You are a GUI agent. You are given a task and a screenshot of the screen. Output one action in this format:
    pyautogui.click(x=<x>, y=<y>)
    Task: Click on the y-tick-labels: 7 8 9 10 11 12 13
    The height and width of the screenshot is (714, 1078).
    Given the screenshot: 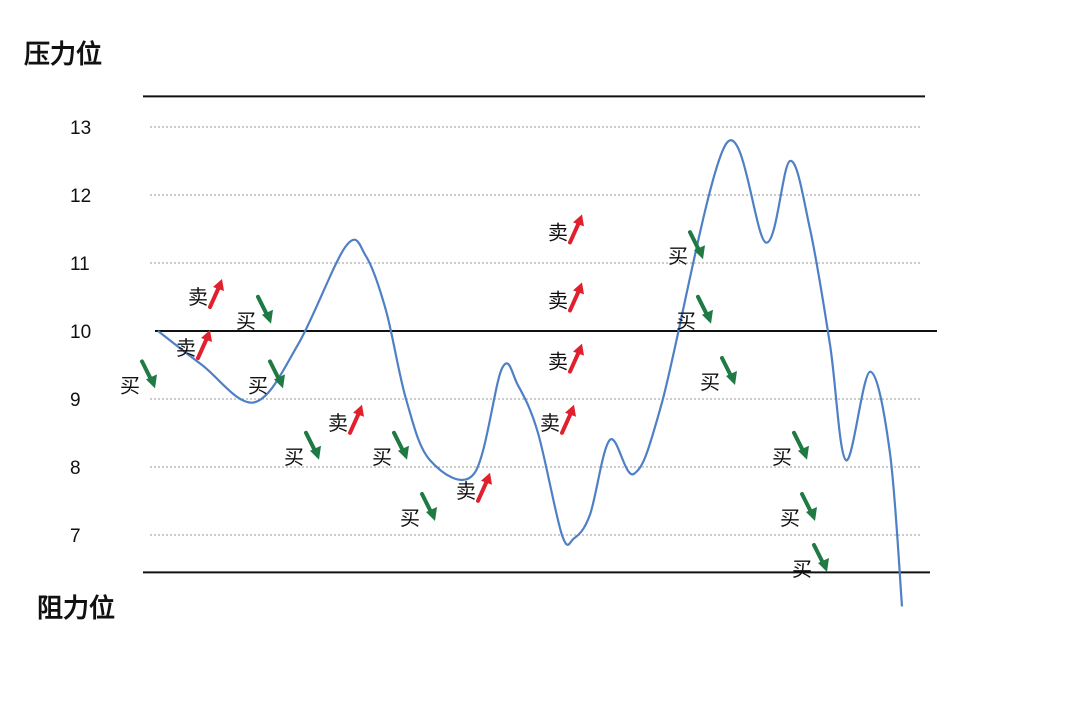 What is the action you would take?
    pyautogui.click(x=80, y=332)
    